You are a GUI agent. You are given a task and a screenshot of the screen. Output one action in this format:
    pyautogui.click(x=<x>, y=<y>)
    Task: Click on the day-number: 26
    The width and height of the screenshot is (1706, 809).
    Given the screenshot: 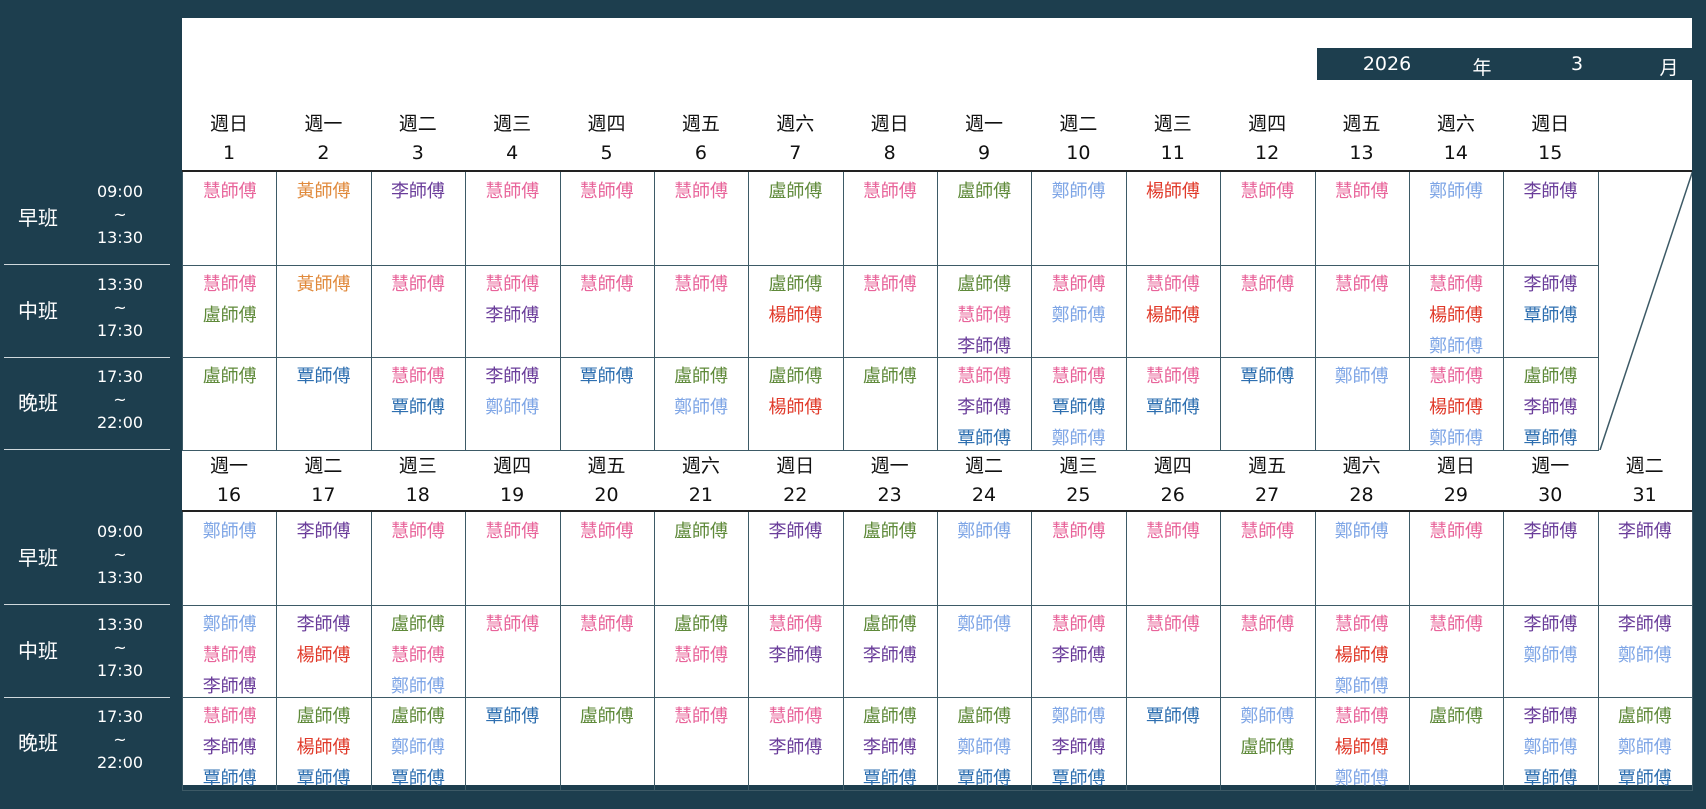 What is the action you would take?
    pyautogui.click(x=1172, y=495)
    